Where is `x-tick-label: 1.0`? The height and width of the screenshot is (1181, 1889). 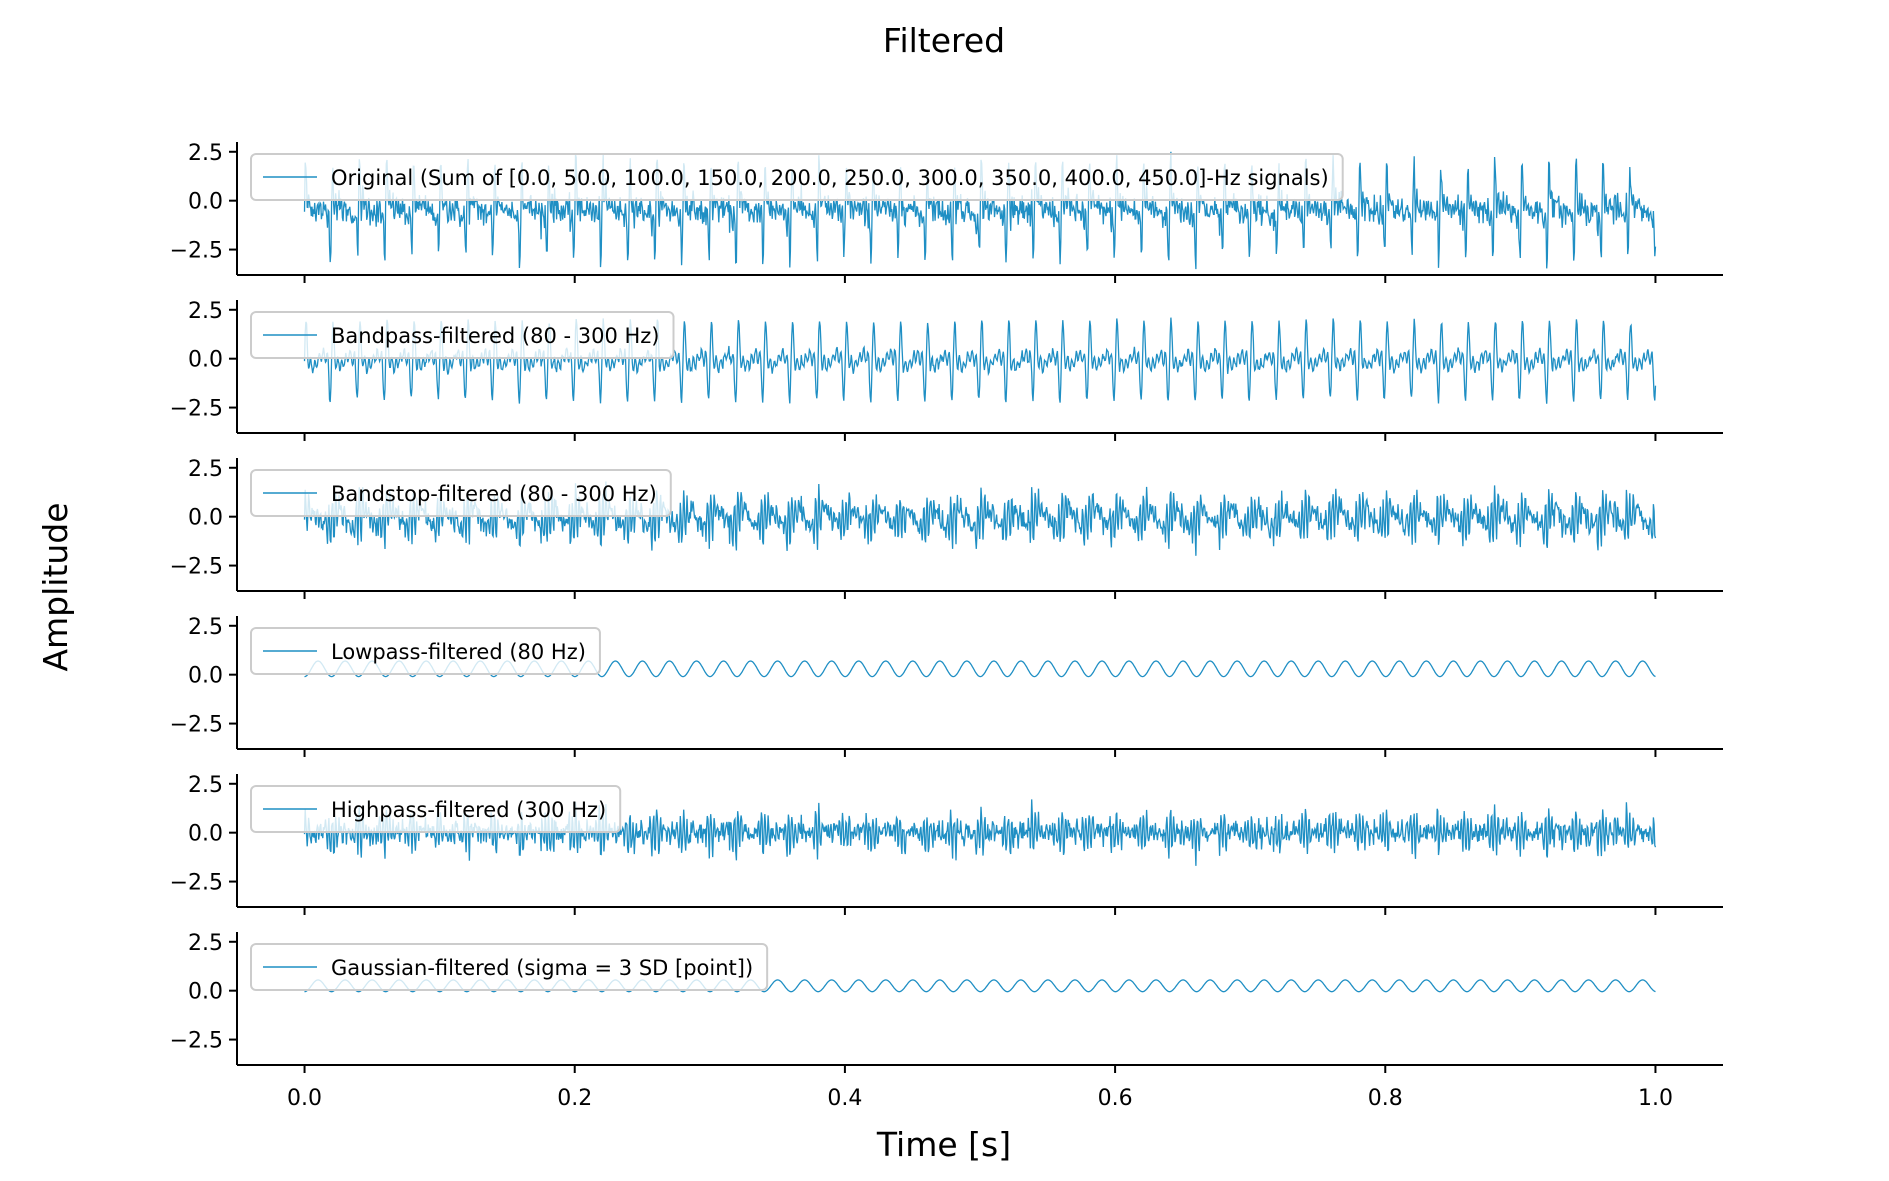 x-tick-label: 1.0 is located at coordinates (1655, 1098).